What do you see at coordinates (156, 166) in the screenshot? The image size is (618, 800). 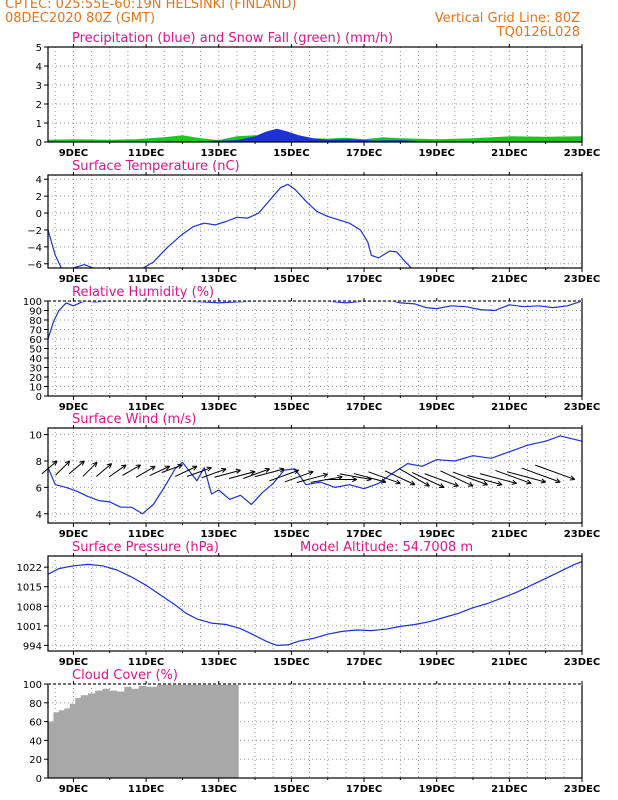 I see `panel-title: Surface Temperature (nC)` at bounding box center [156, 166].